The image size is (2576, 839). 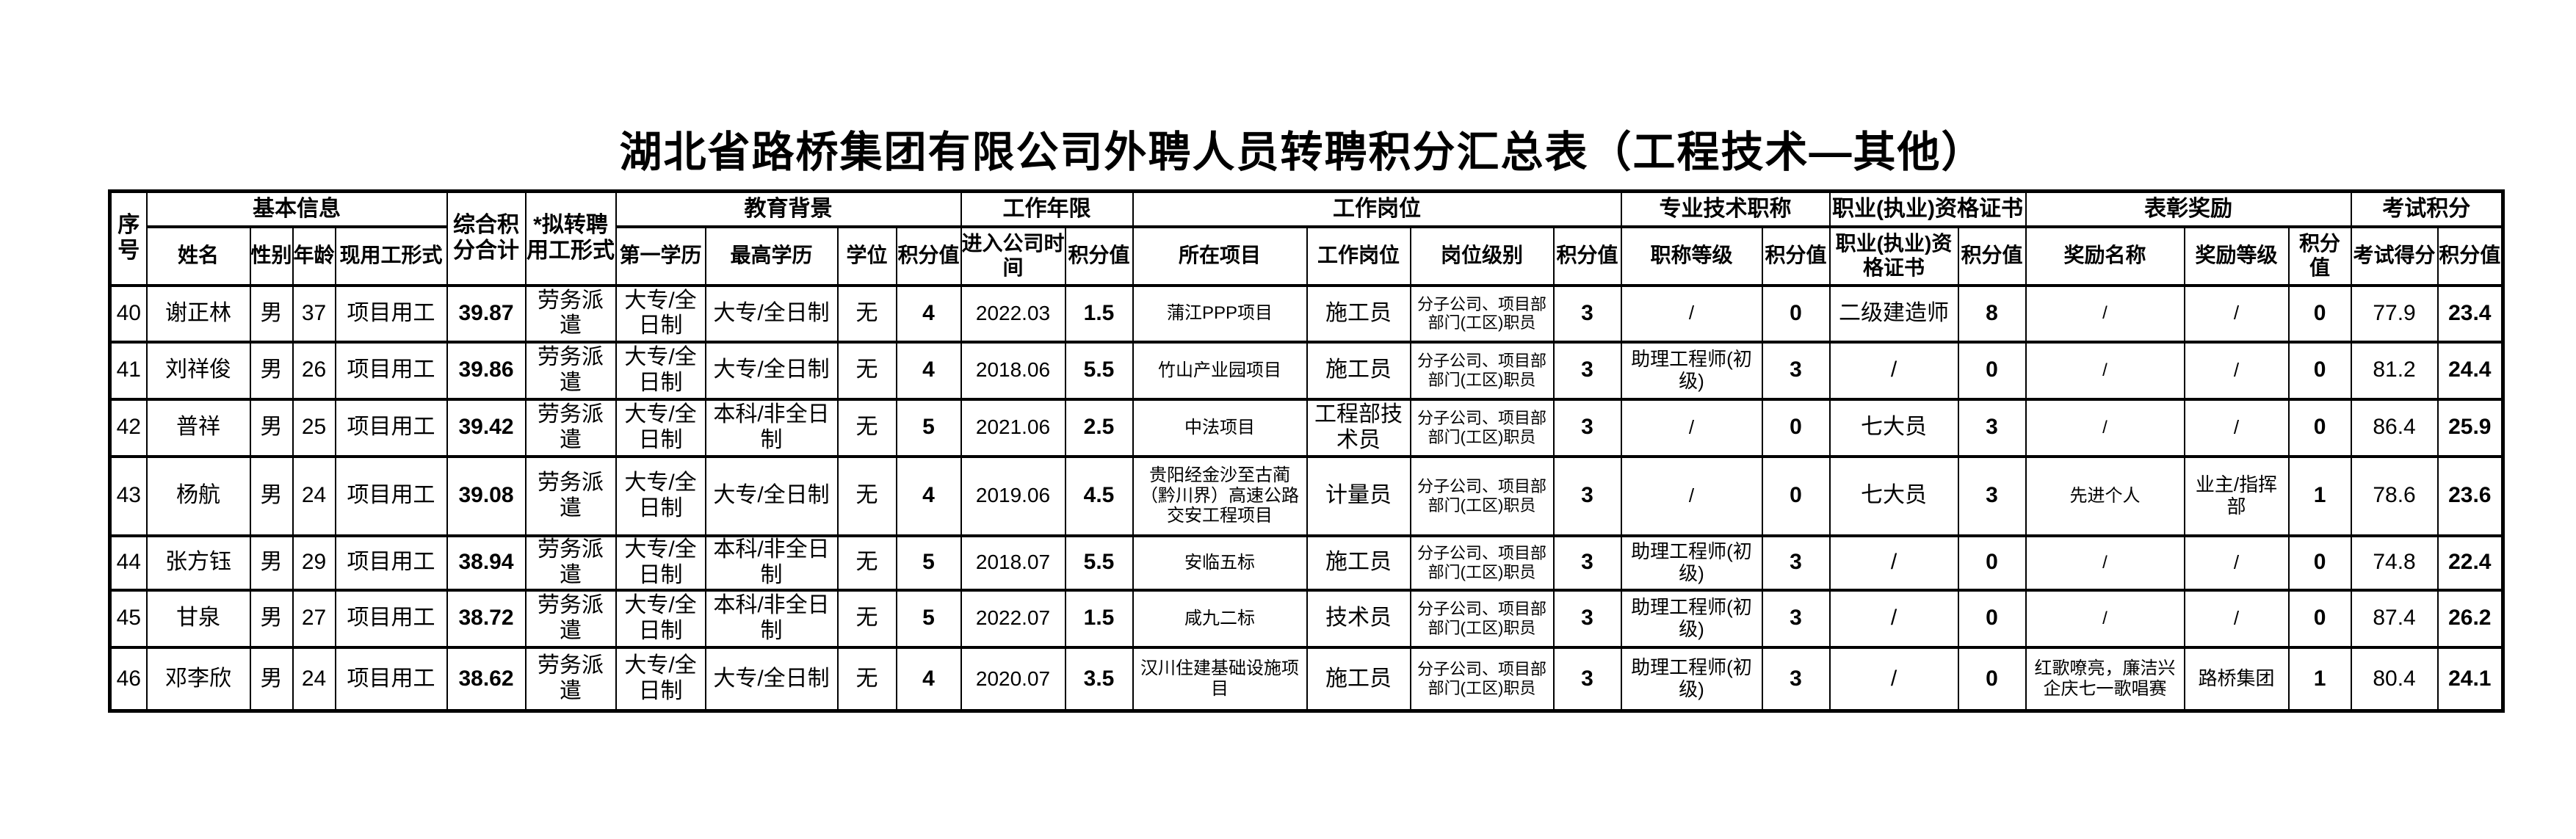 I want to click on cell-total-score: 39.42, so click(x=486, y=427).